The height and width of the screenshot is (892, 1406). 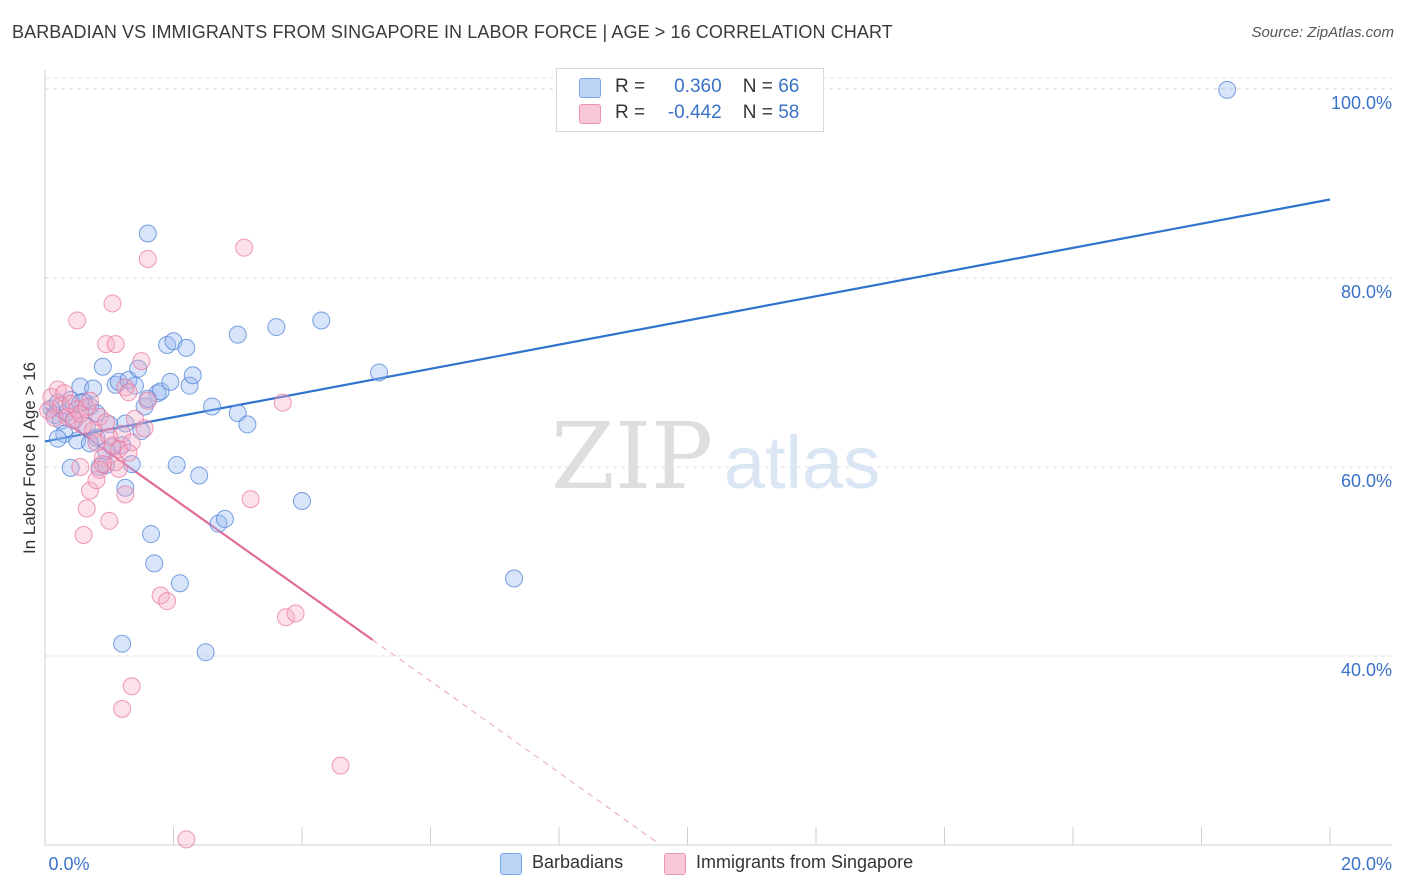 What do you see at coordinates (789, 86) in the screenshot?
I see `legend-n-value-blue: 66` at bounding box center [789, 86].